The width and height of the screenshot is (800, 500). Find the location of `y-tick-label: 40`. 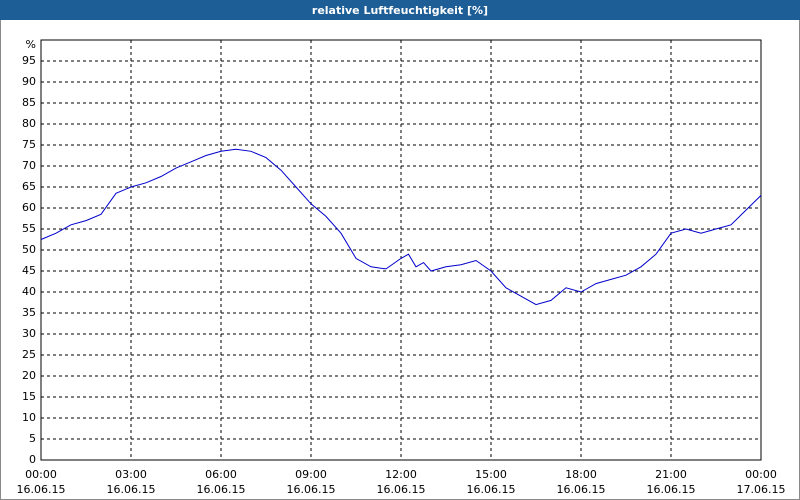

y-tick-label: 40 is located at coordinates (29, 291).